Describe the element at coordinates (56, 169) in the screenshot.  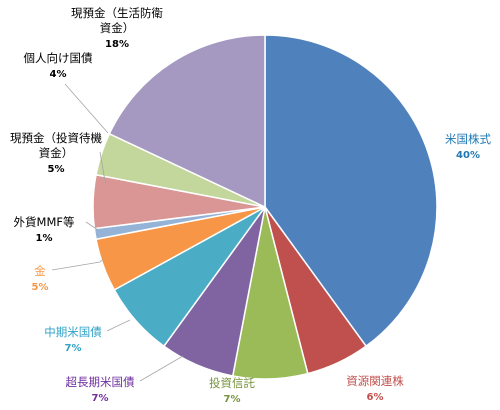
I see `slice-percent-7: 5%` at that location.